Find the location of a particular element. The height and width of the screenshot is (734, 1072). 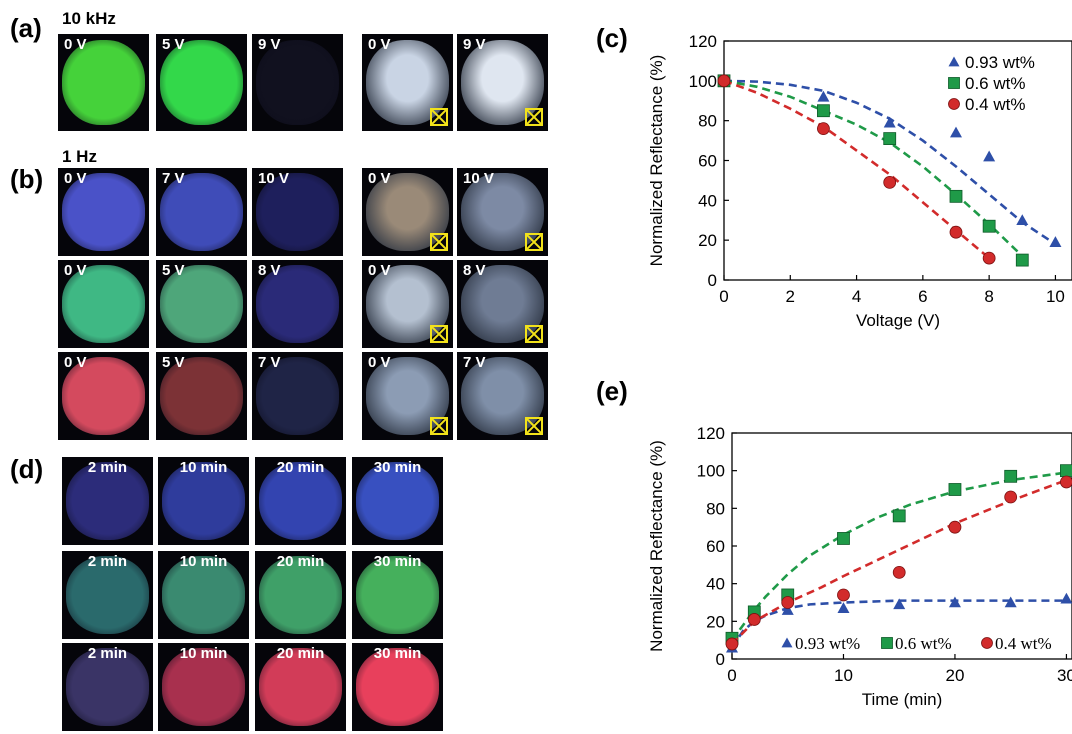

plot-frame is located at coordinates (901, 546).